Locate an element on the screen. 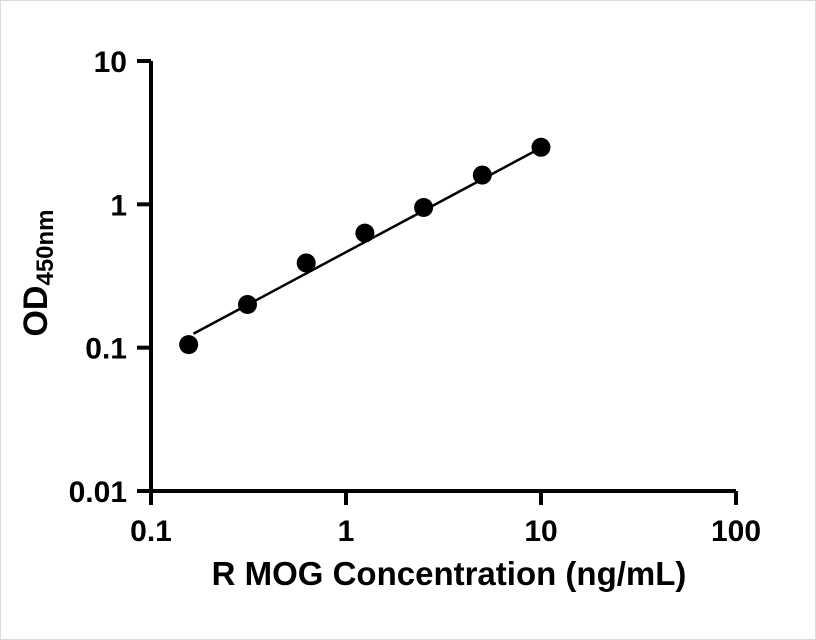 The width and height of the screenshot is (816, 640). y-axis-label-subscript: 450nm is located at coordinates (45, 247).